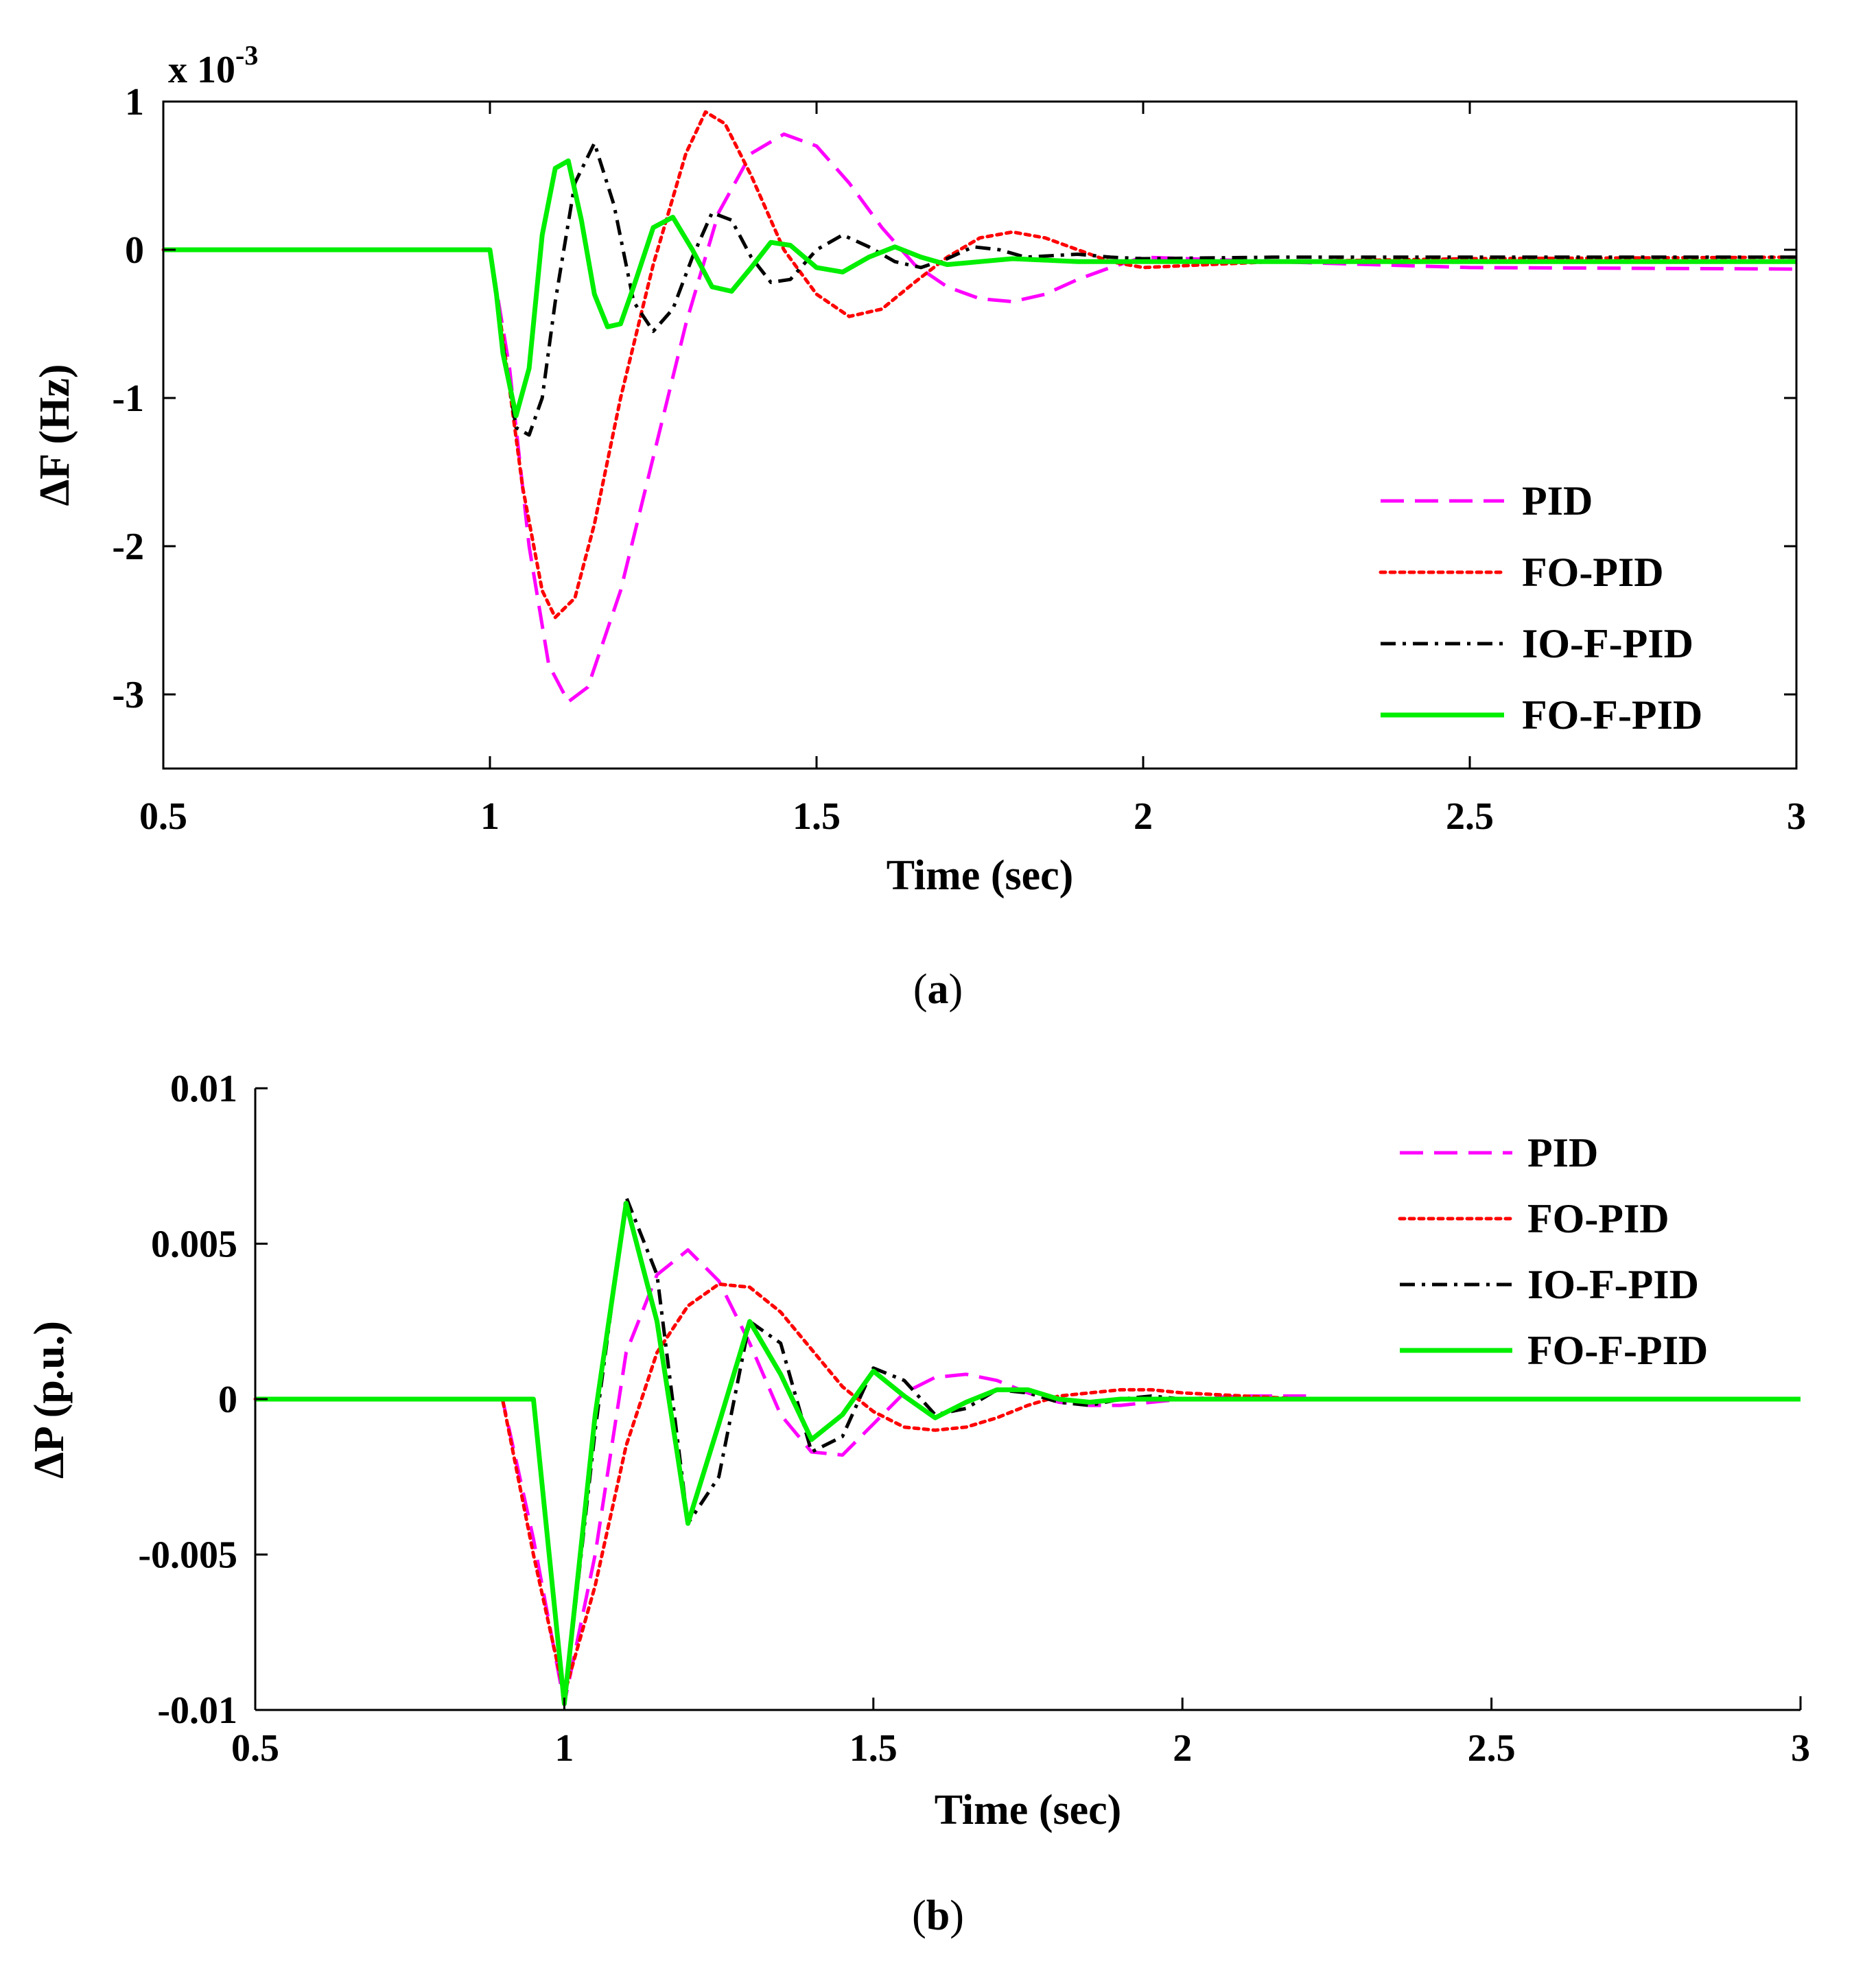 The image size is (1876, 1981). What do you see at coordinates (1020, 1734) in the screenshot?
I see `panel-b-xticks: 0.5 1 1.5 2 2.5 3` at bounding box center [1020, 1734].